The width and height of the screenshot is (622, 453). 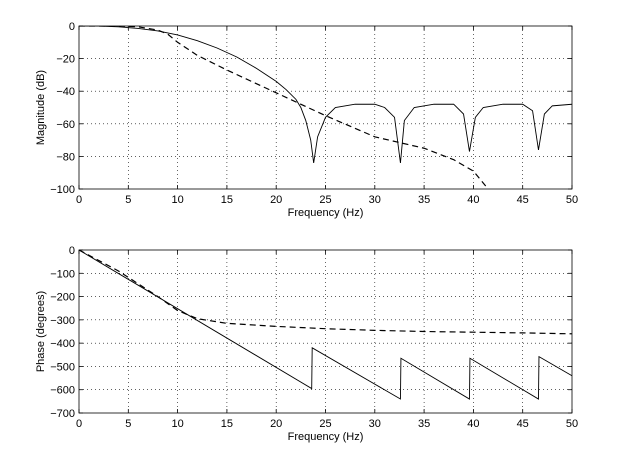 I want to click on y-tick-label: −400, so click(x=62, y=344).